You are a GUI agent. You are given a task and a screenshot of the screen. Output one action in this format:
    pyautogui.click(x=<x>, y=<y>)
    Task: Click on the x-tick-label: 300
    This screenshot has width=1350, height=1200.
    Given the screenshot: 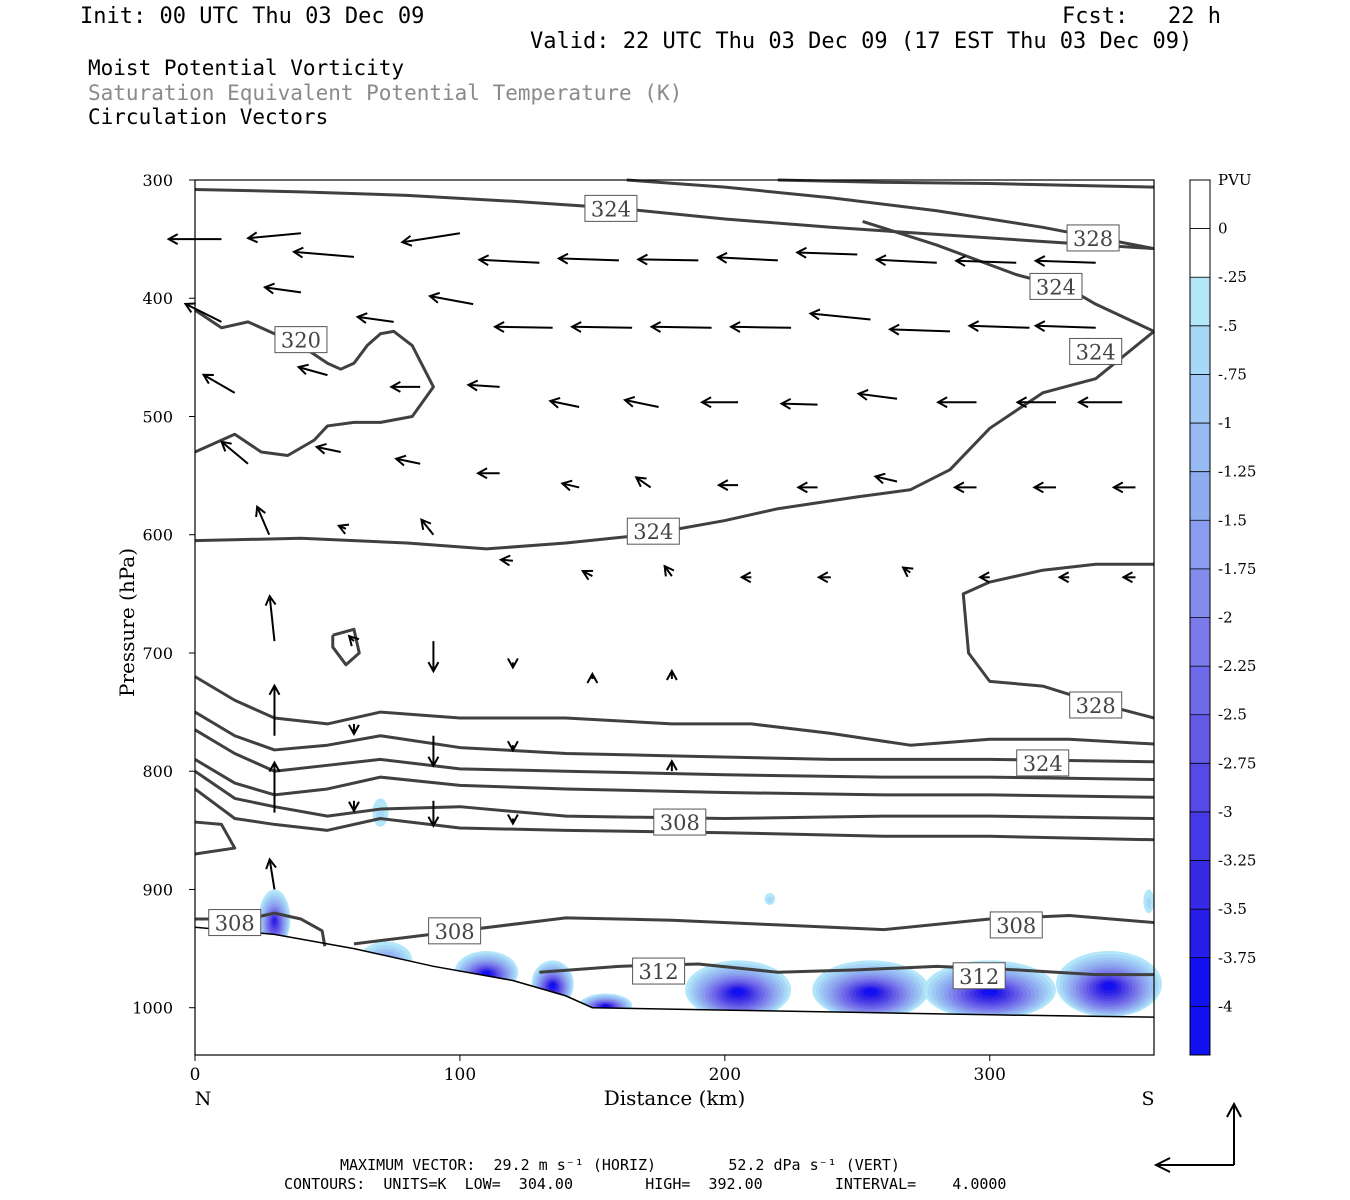 What is the action you would take?
    pyautogui.click(x=990, y=1075)
    